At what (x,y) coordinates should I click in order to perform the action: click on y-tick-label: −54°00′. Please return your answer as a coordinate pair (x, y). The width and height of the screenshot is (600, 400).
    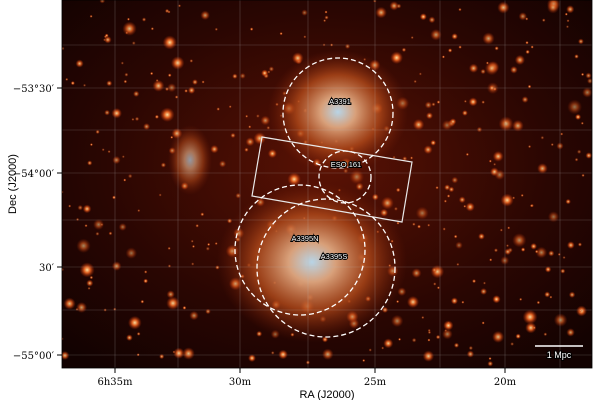
    Looking at the image, I should click on (34, 174).